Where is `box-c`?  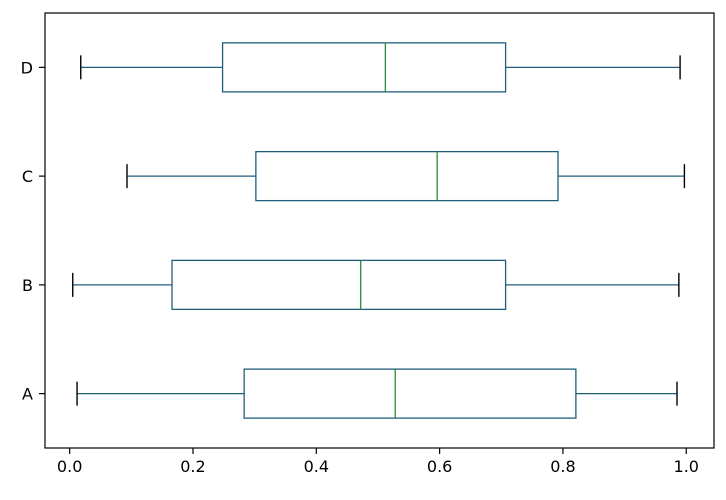 box-c is located at coordinates (407, 176).